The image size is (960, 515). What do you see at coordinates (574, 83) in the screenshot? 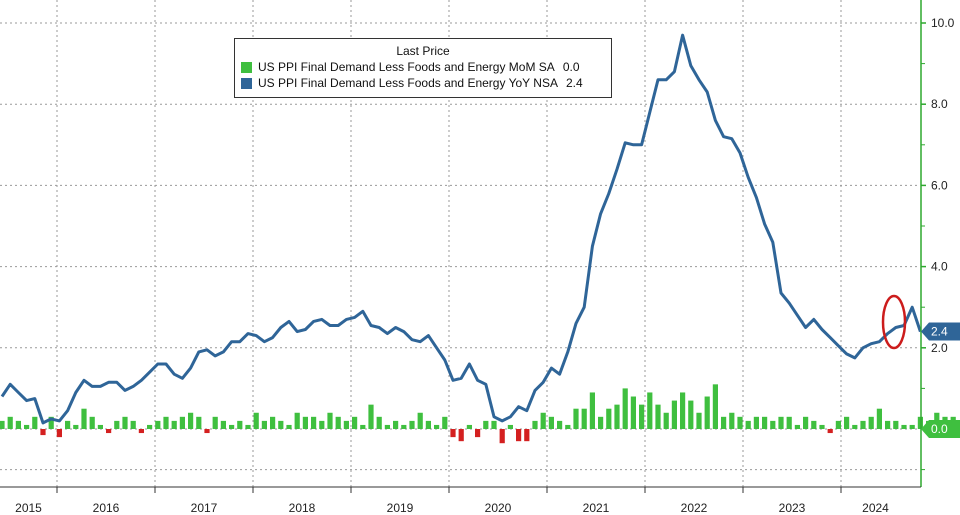
I see `legend-value-yoy: 2.4` at bounding box center [574, 83].